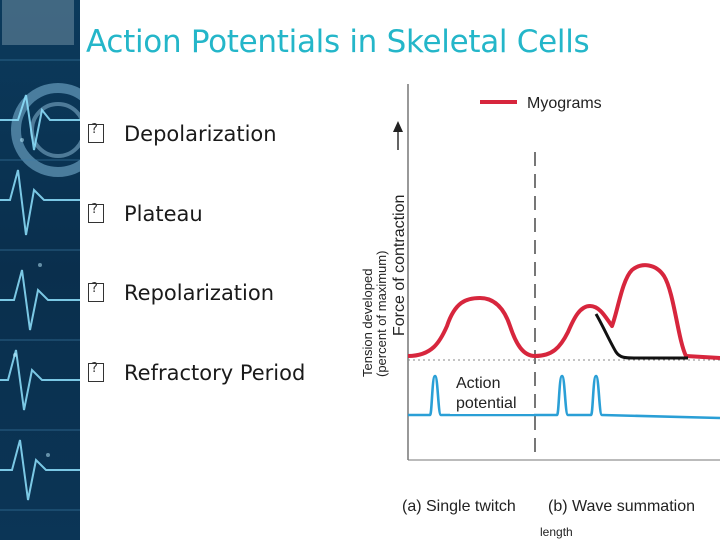 The height and width of the screenshot is (540, 720). What do you see at coordinates (399, 265) in the screenshot?
I see `y-label-force: Force of contraction` at bounding box center [399, 265].